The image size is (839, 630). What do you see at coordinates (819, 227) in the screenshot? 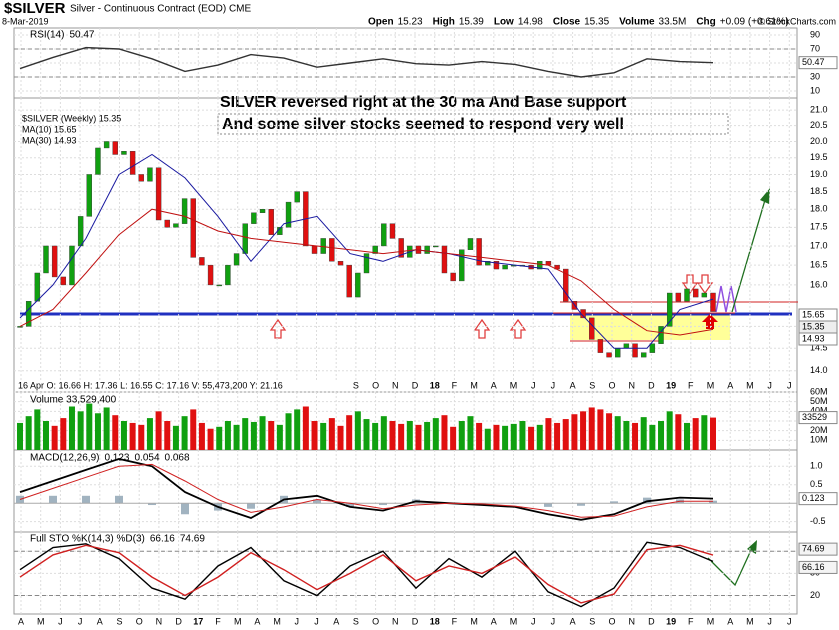
I see `y-tick-label: 17.5` at bounding box center [819, 227].